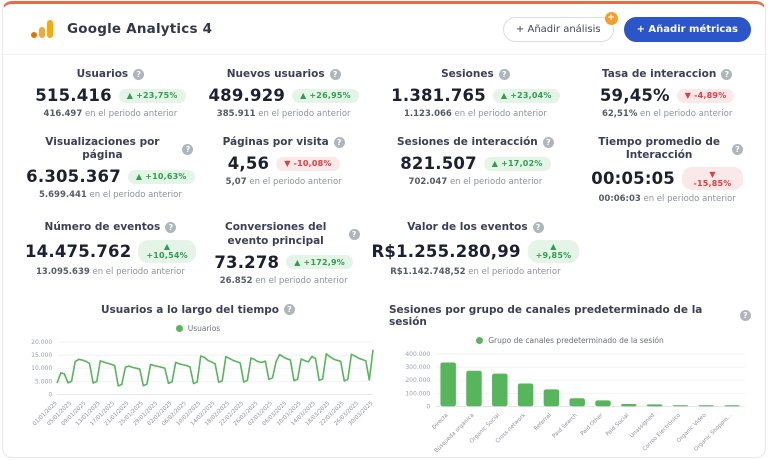 The height and width of the screenshot is (460, 768). What do you see at coordinates (275, 74) in the screenshot?
I see `metric-title: Nuevos usuarios` at bounding box center [275, 74].